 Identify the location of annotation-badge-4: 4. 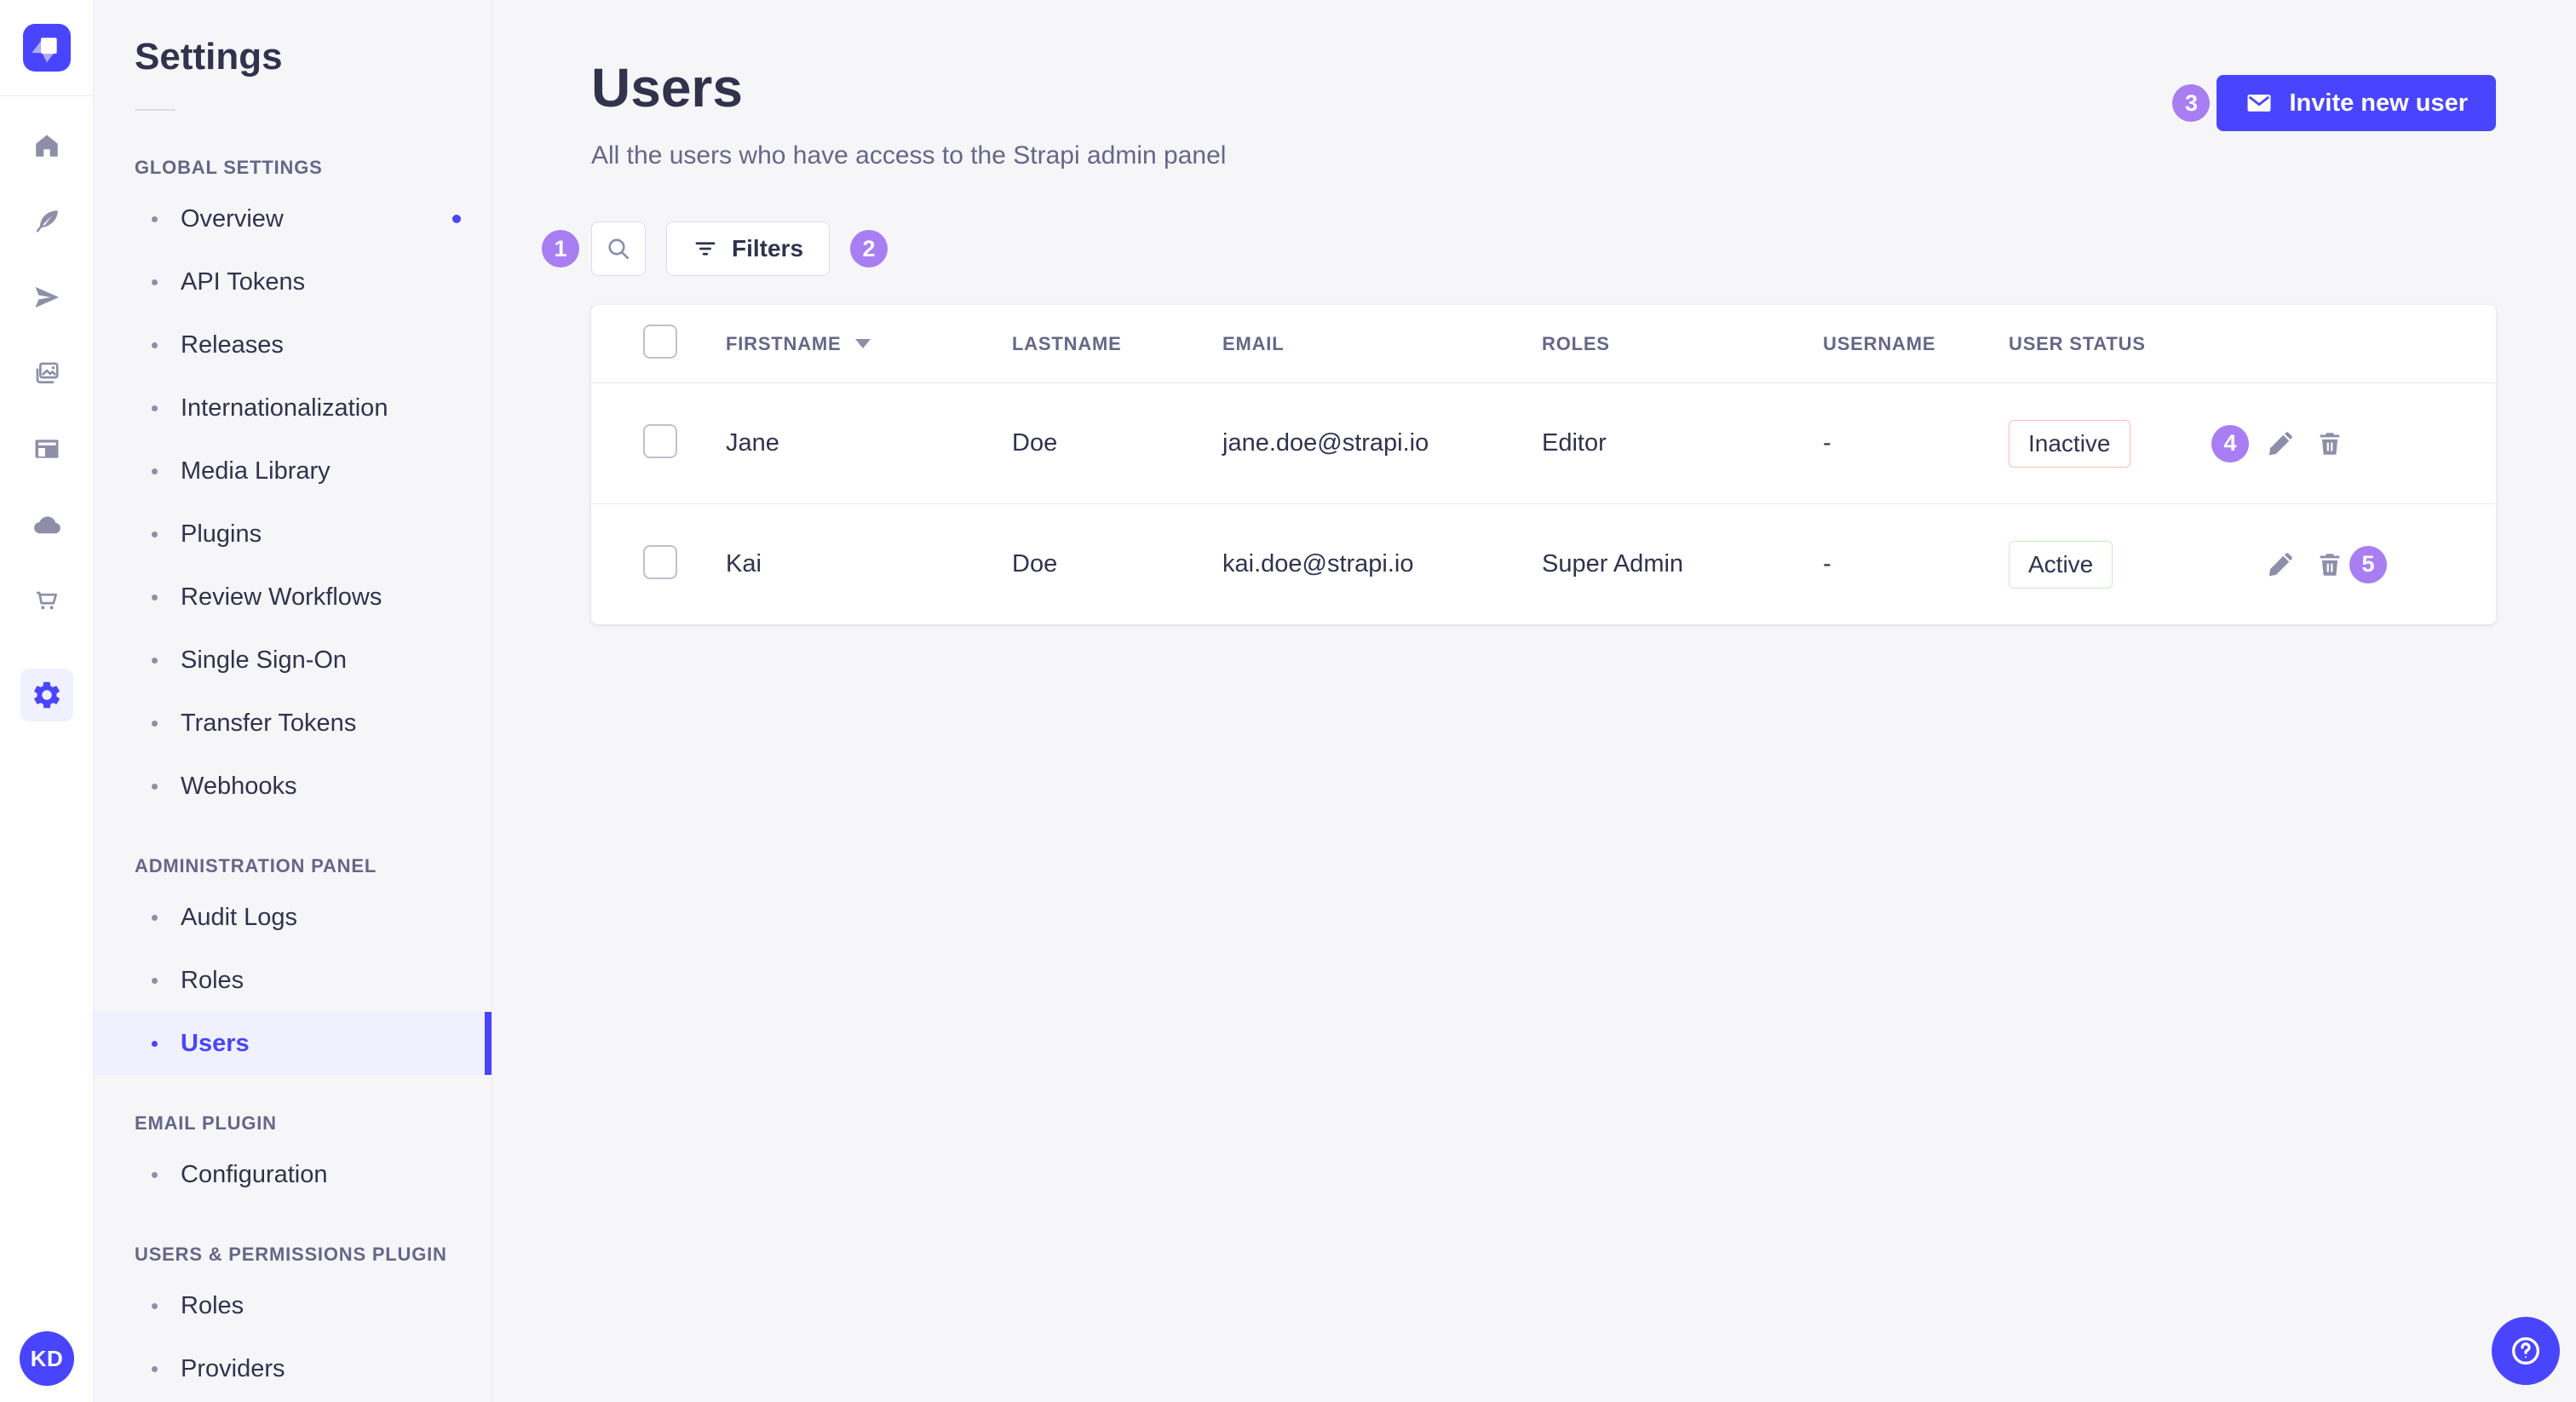
(2230, 444).